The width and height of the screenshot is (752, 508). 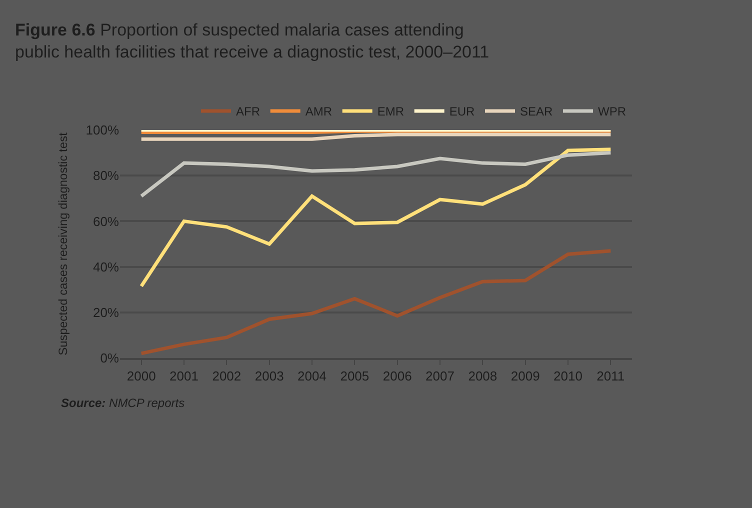 I want to click on legend-label: EUR, so click(x=462, y=111).